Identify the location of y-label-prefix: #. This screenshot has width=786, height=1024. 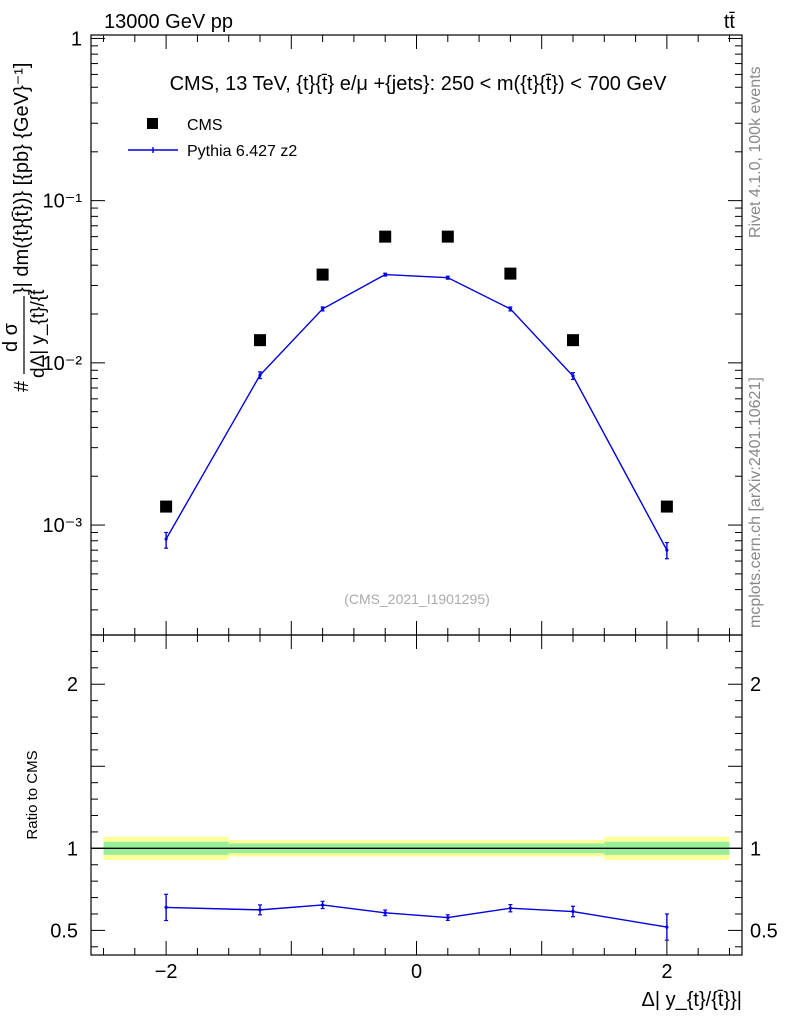
(22, 386).